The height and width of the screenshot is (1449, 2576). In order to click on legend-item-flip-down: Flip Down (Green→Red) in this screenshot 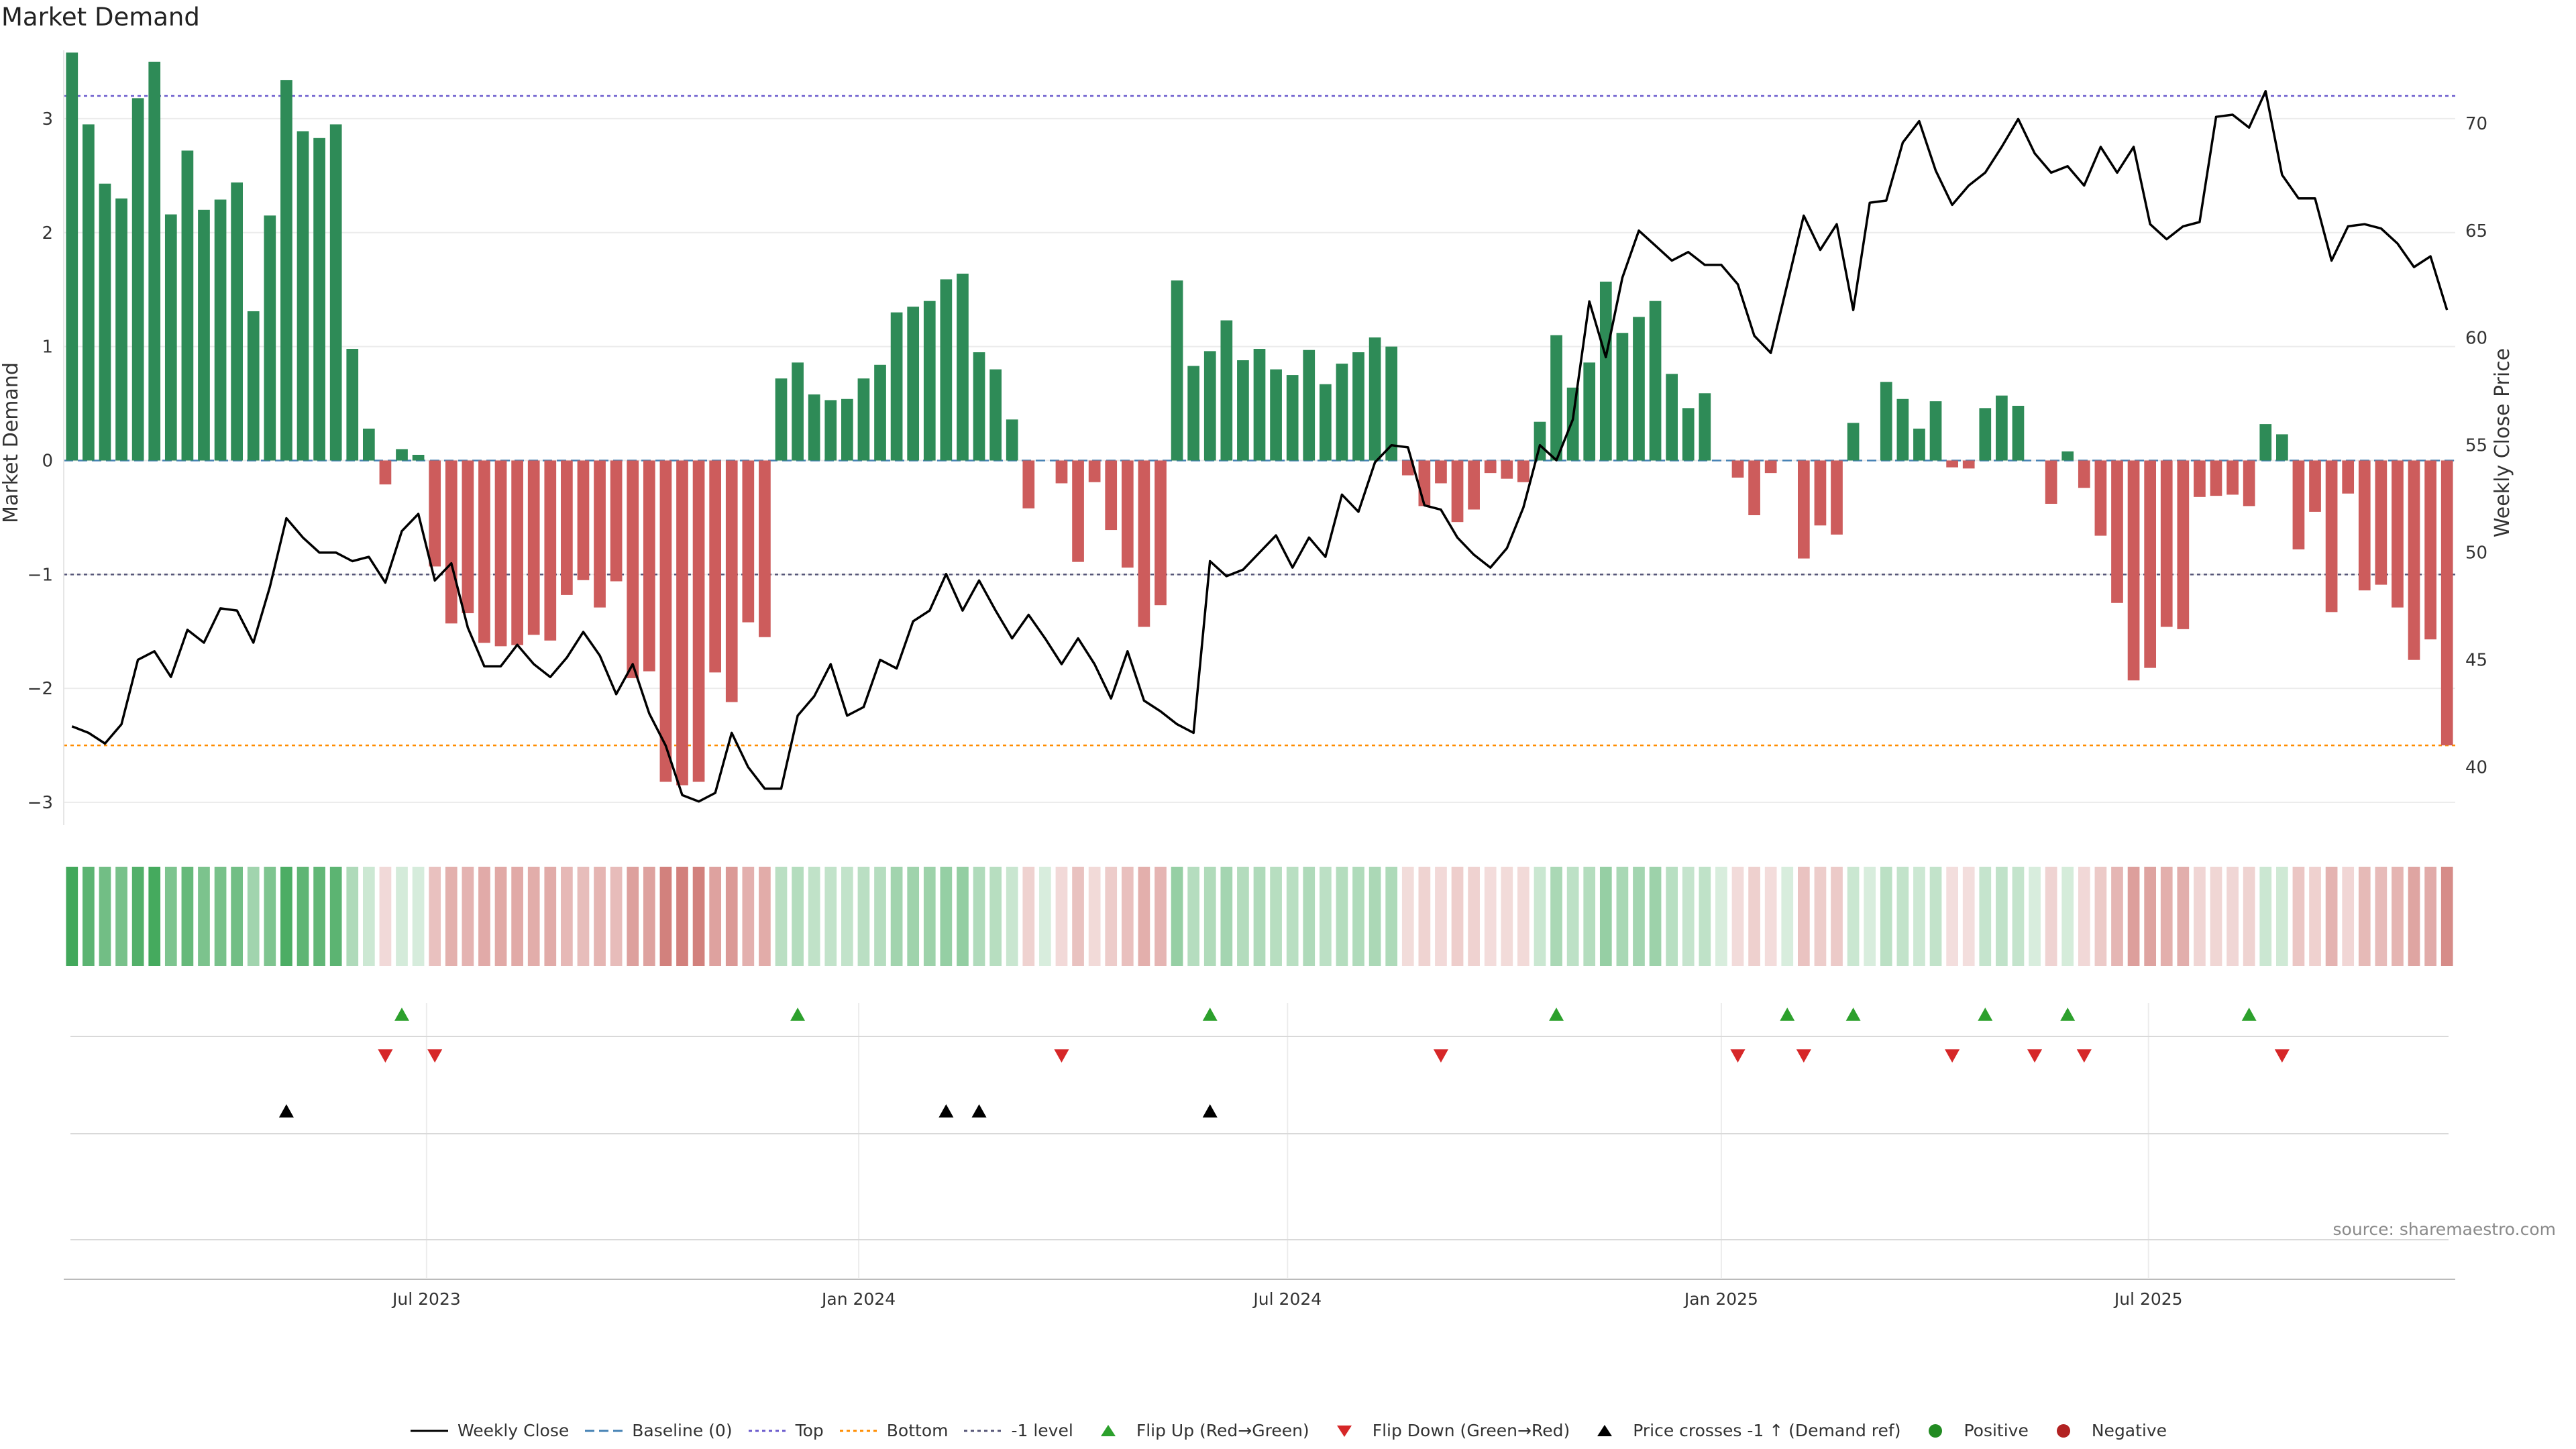, I will do `click(1447, 1430)`.